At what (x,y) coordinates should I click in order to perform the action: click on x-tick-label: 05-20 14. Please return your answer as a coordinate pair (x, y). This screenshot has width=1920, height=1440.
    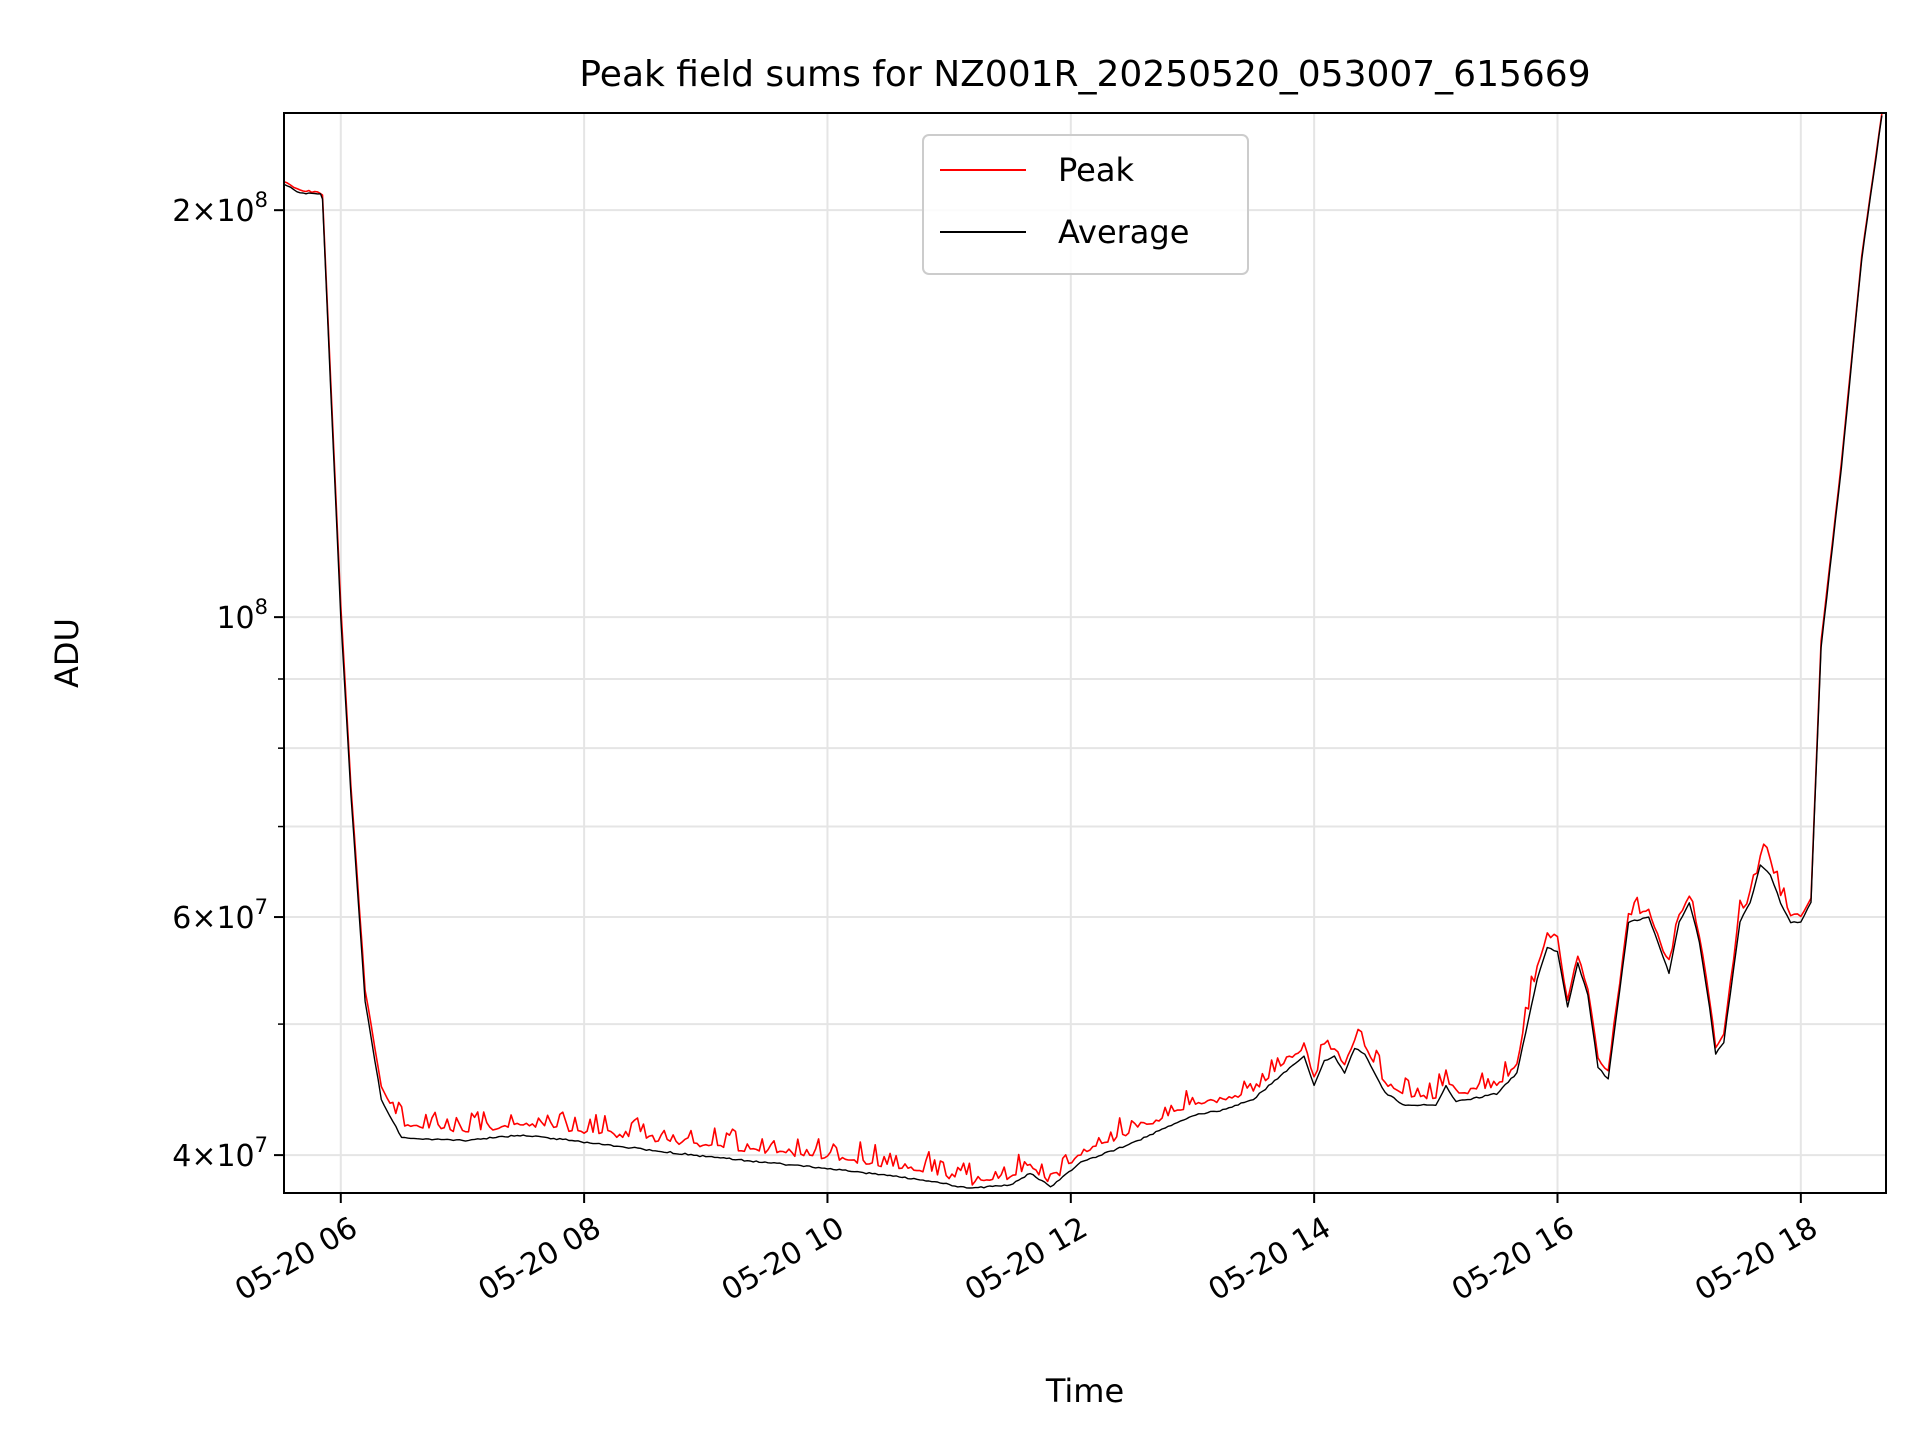
    Looking at the image, I should click on (1270, 1259).